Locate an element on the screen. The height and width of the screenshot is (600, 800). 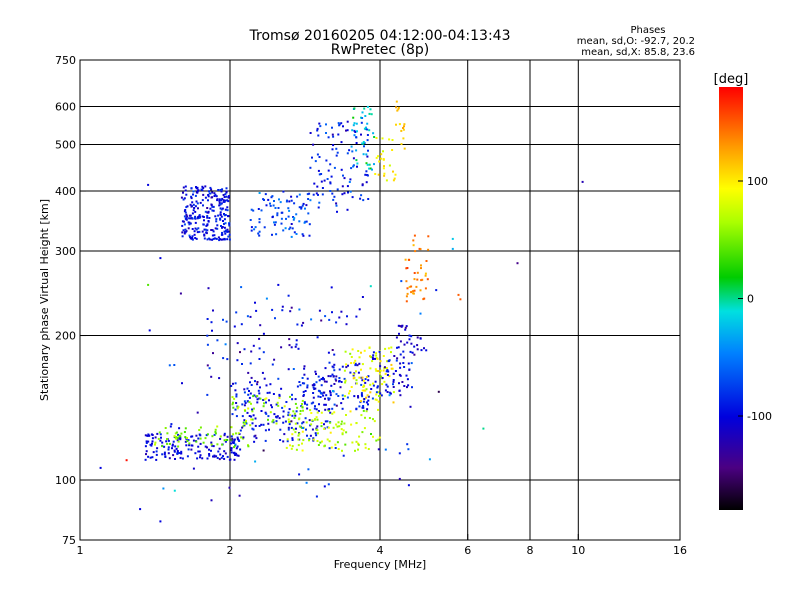
colorbar-label: [deg] is located at coordinates (731, 79).